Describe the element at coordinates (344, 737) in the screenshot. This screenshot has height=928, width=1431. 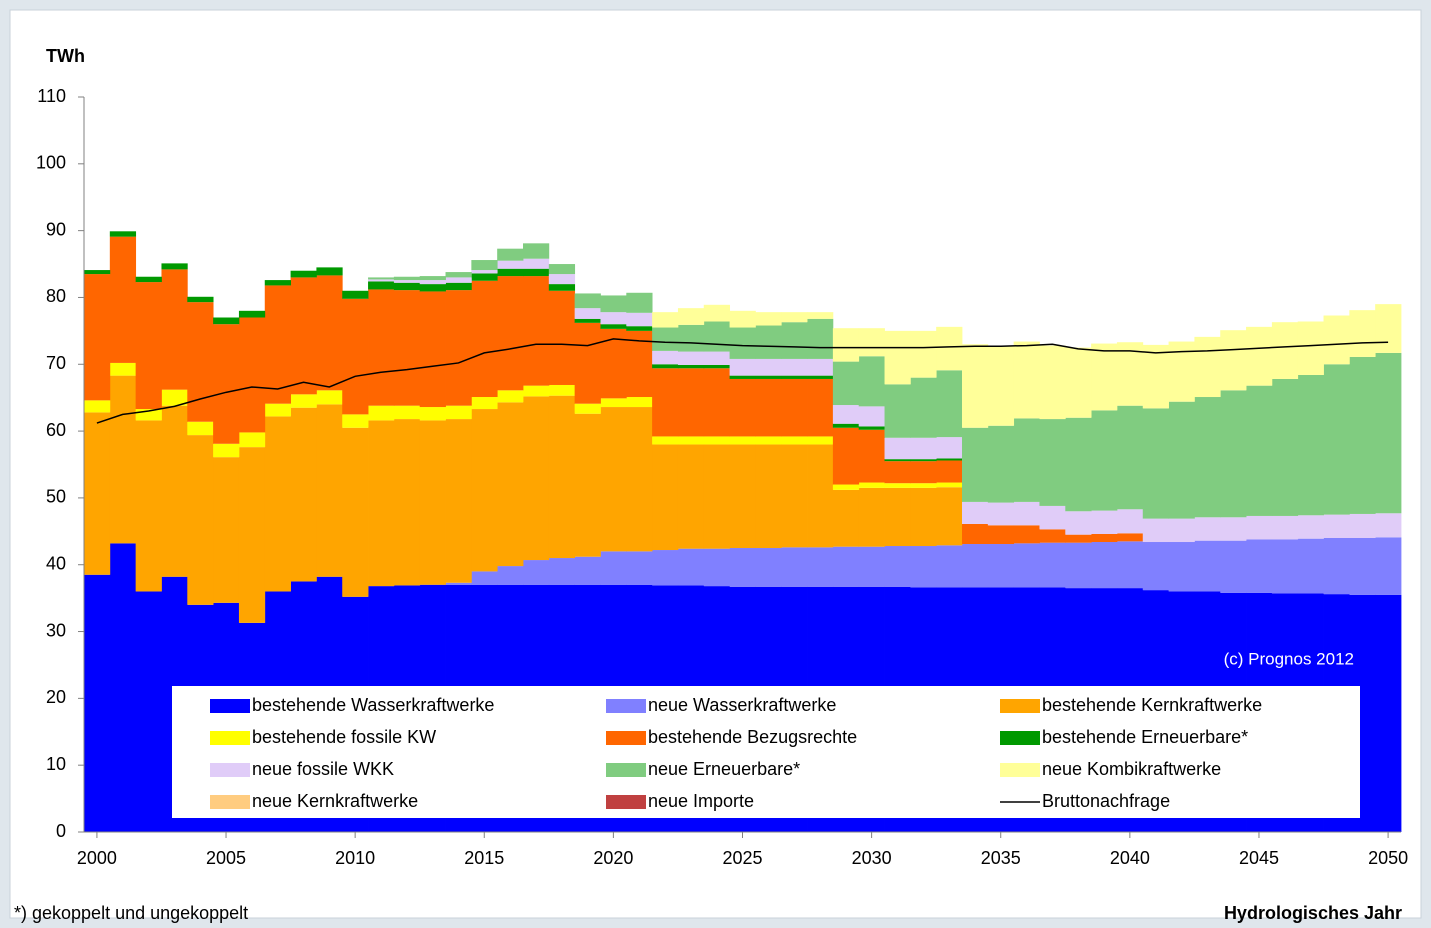
I see `legend-label: bestehende fossile KW` at that location.